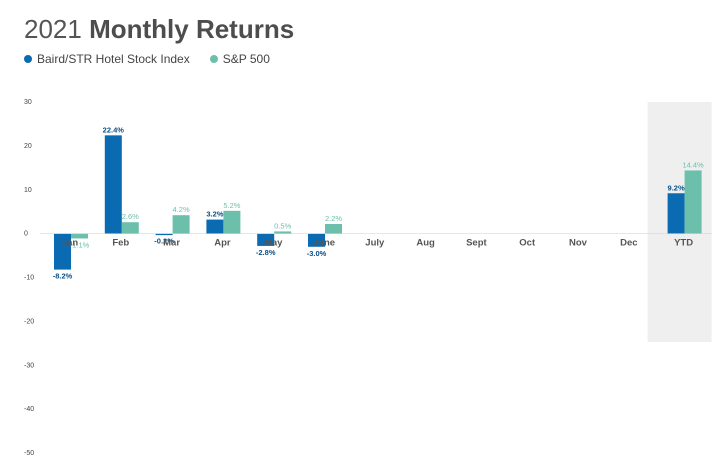 The image size is (726, 476). What do you see at coordinates (693, 164) in the screenshot?
I see `data-label-s-p-500-ytd: 14.4%` at bounding box center [693, 164].